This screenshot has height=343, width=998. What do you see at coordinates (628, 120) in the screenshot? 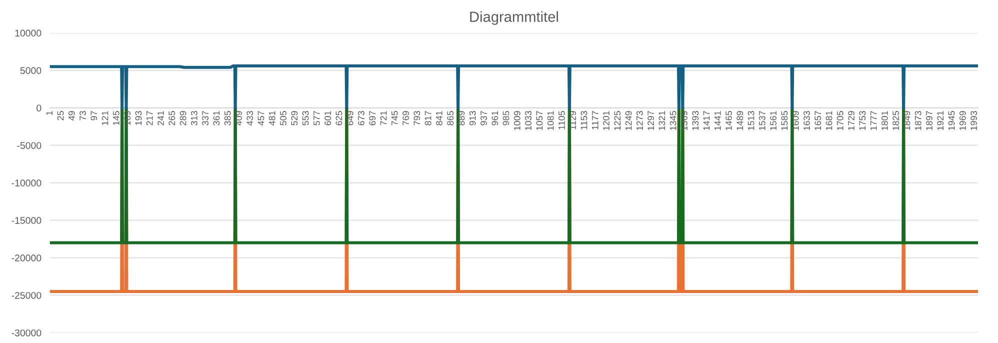
I see `x-tick-label: 1249` at bounding box center [628, 120].